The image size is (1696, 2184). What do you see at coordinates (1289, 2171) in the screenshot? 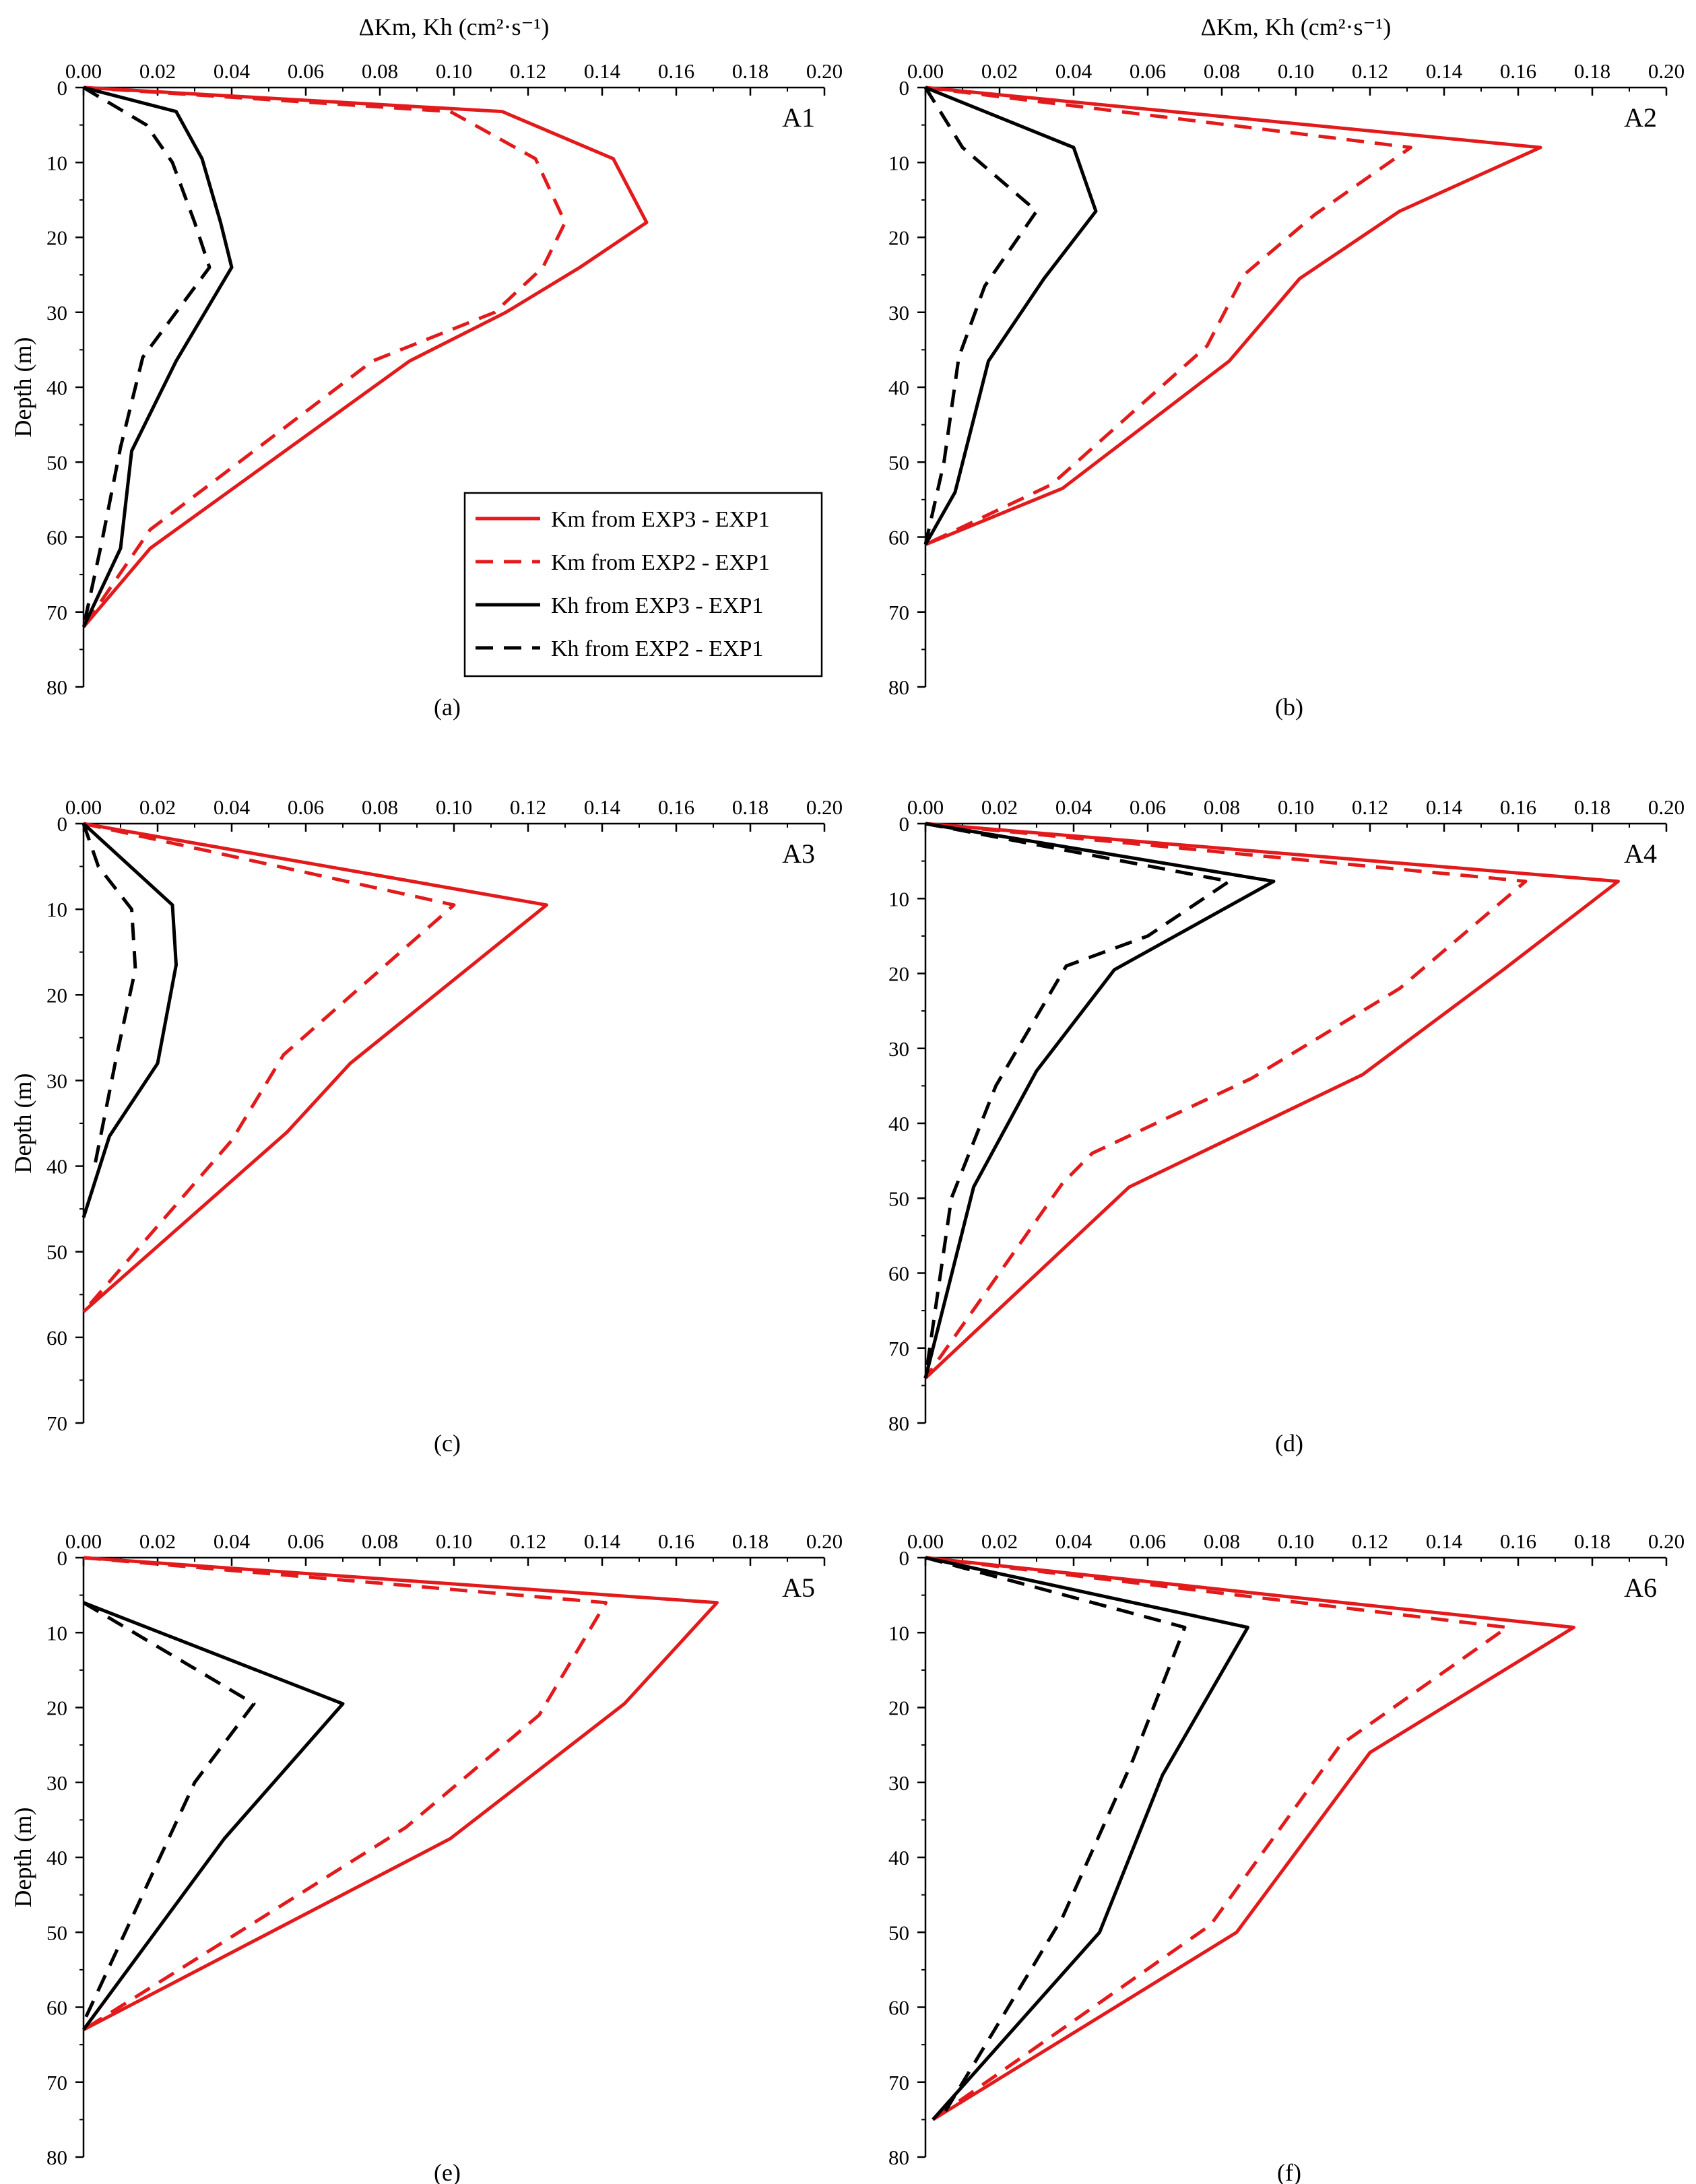
I see `panel-caption: (f)` at bounding box center [1289, 2171].